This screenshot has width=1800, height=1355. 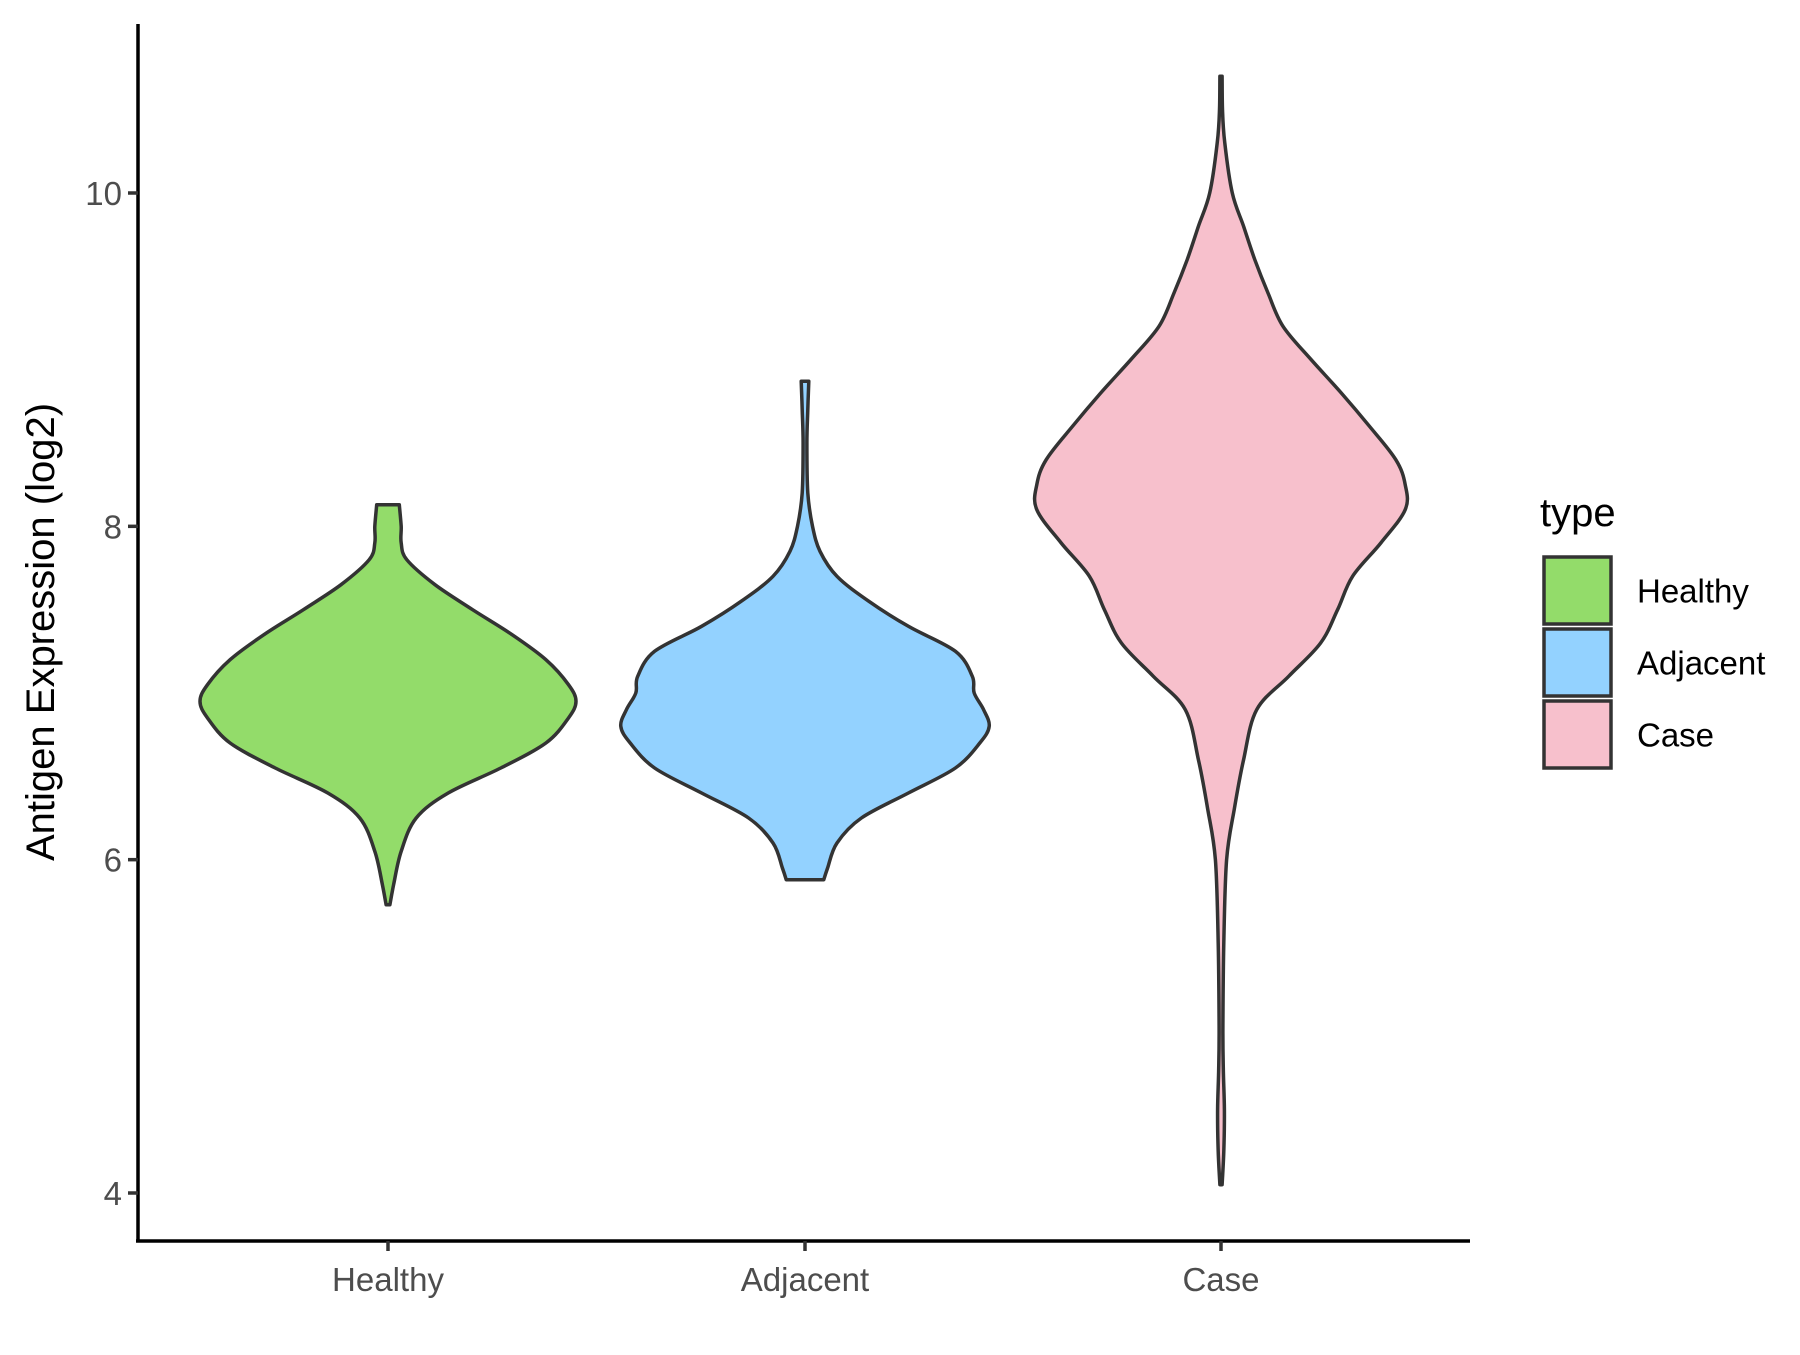 I want to click on legend-key-adjacent, so click(x=1577, y=662).